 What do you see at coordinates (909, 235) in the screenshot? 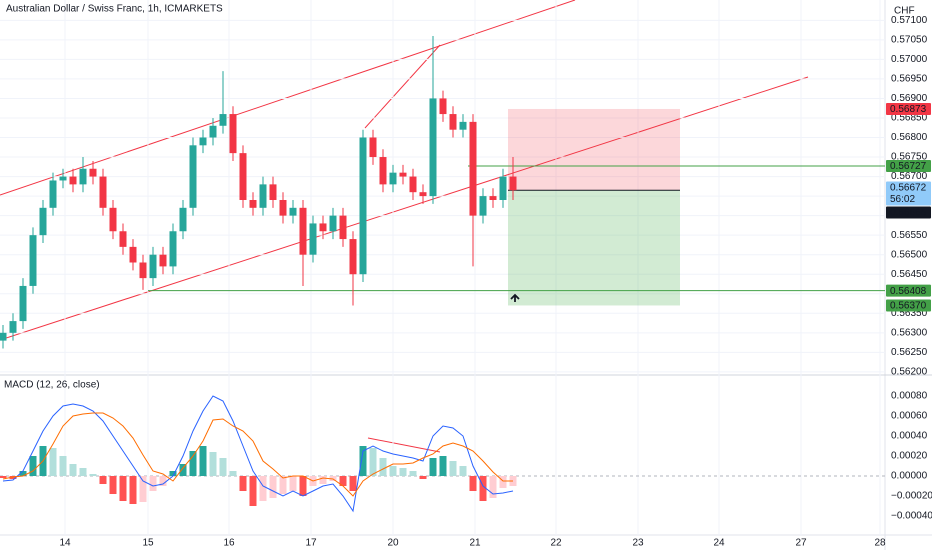
I see `y-tick-label: 0.56550` at bounding box center [909, 235].